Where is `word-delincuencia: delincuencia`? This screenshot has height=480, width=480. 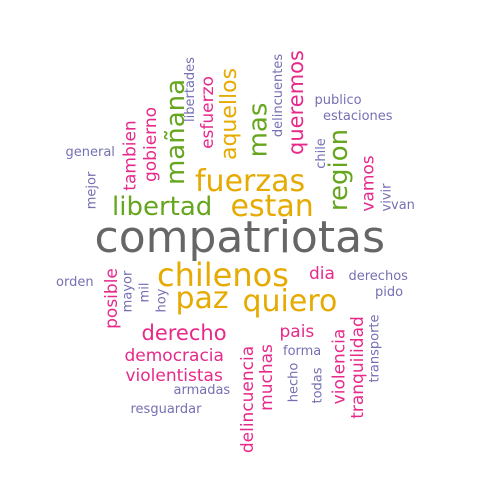
word-delincuencia: delincuencia is located at coordinates (247, 399).